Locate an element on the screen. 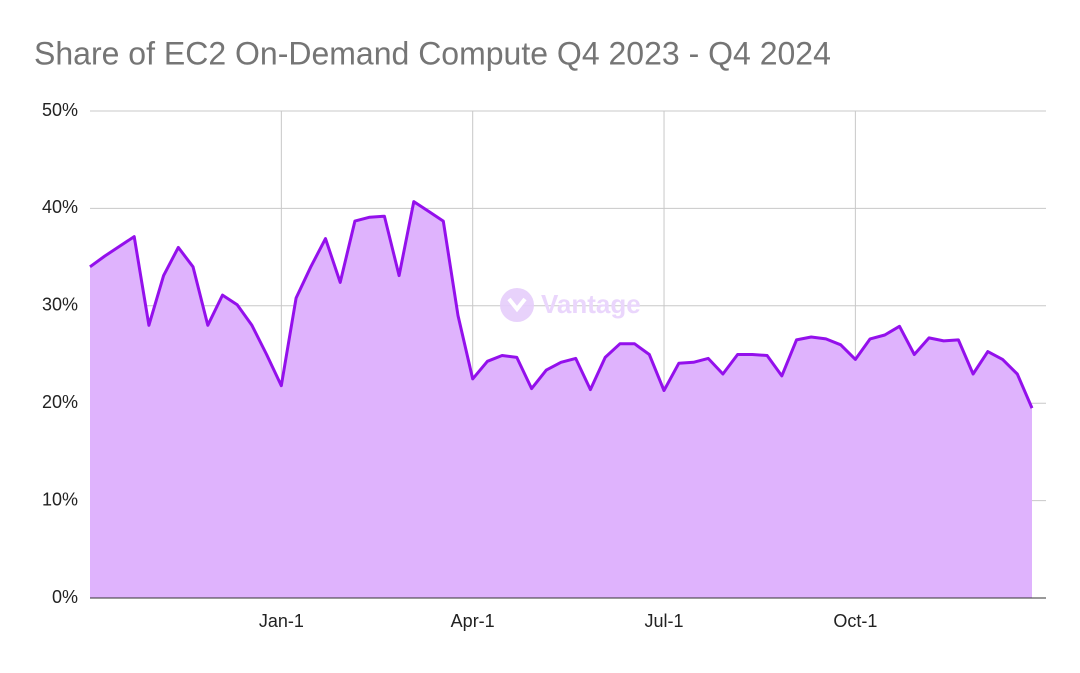 This screenshot has width=1080, height=673. watermark-logo-mark is located at coordinates (517, 305).